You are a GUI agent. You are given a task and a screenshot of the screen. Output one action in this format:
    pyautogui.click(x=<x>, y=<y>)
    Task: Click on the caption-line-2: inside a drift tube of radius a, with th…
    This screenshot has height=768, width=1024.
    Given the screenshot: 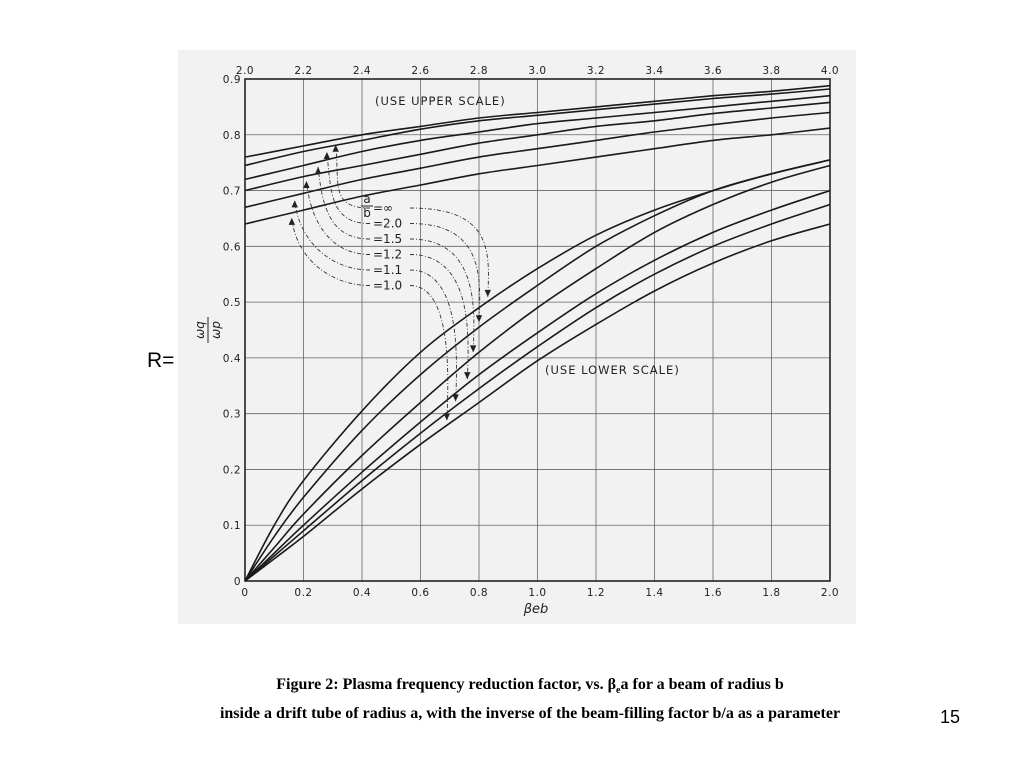 What is the action you would take?
    pyautogui.click(x=530, y=714)
    